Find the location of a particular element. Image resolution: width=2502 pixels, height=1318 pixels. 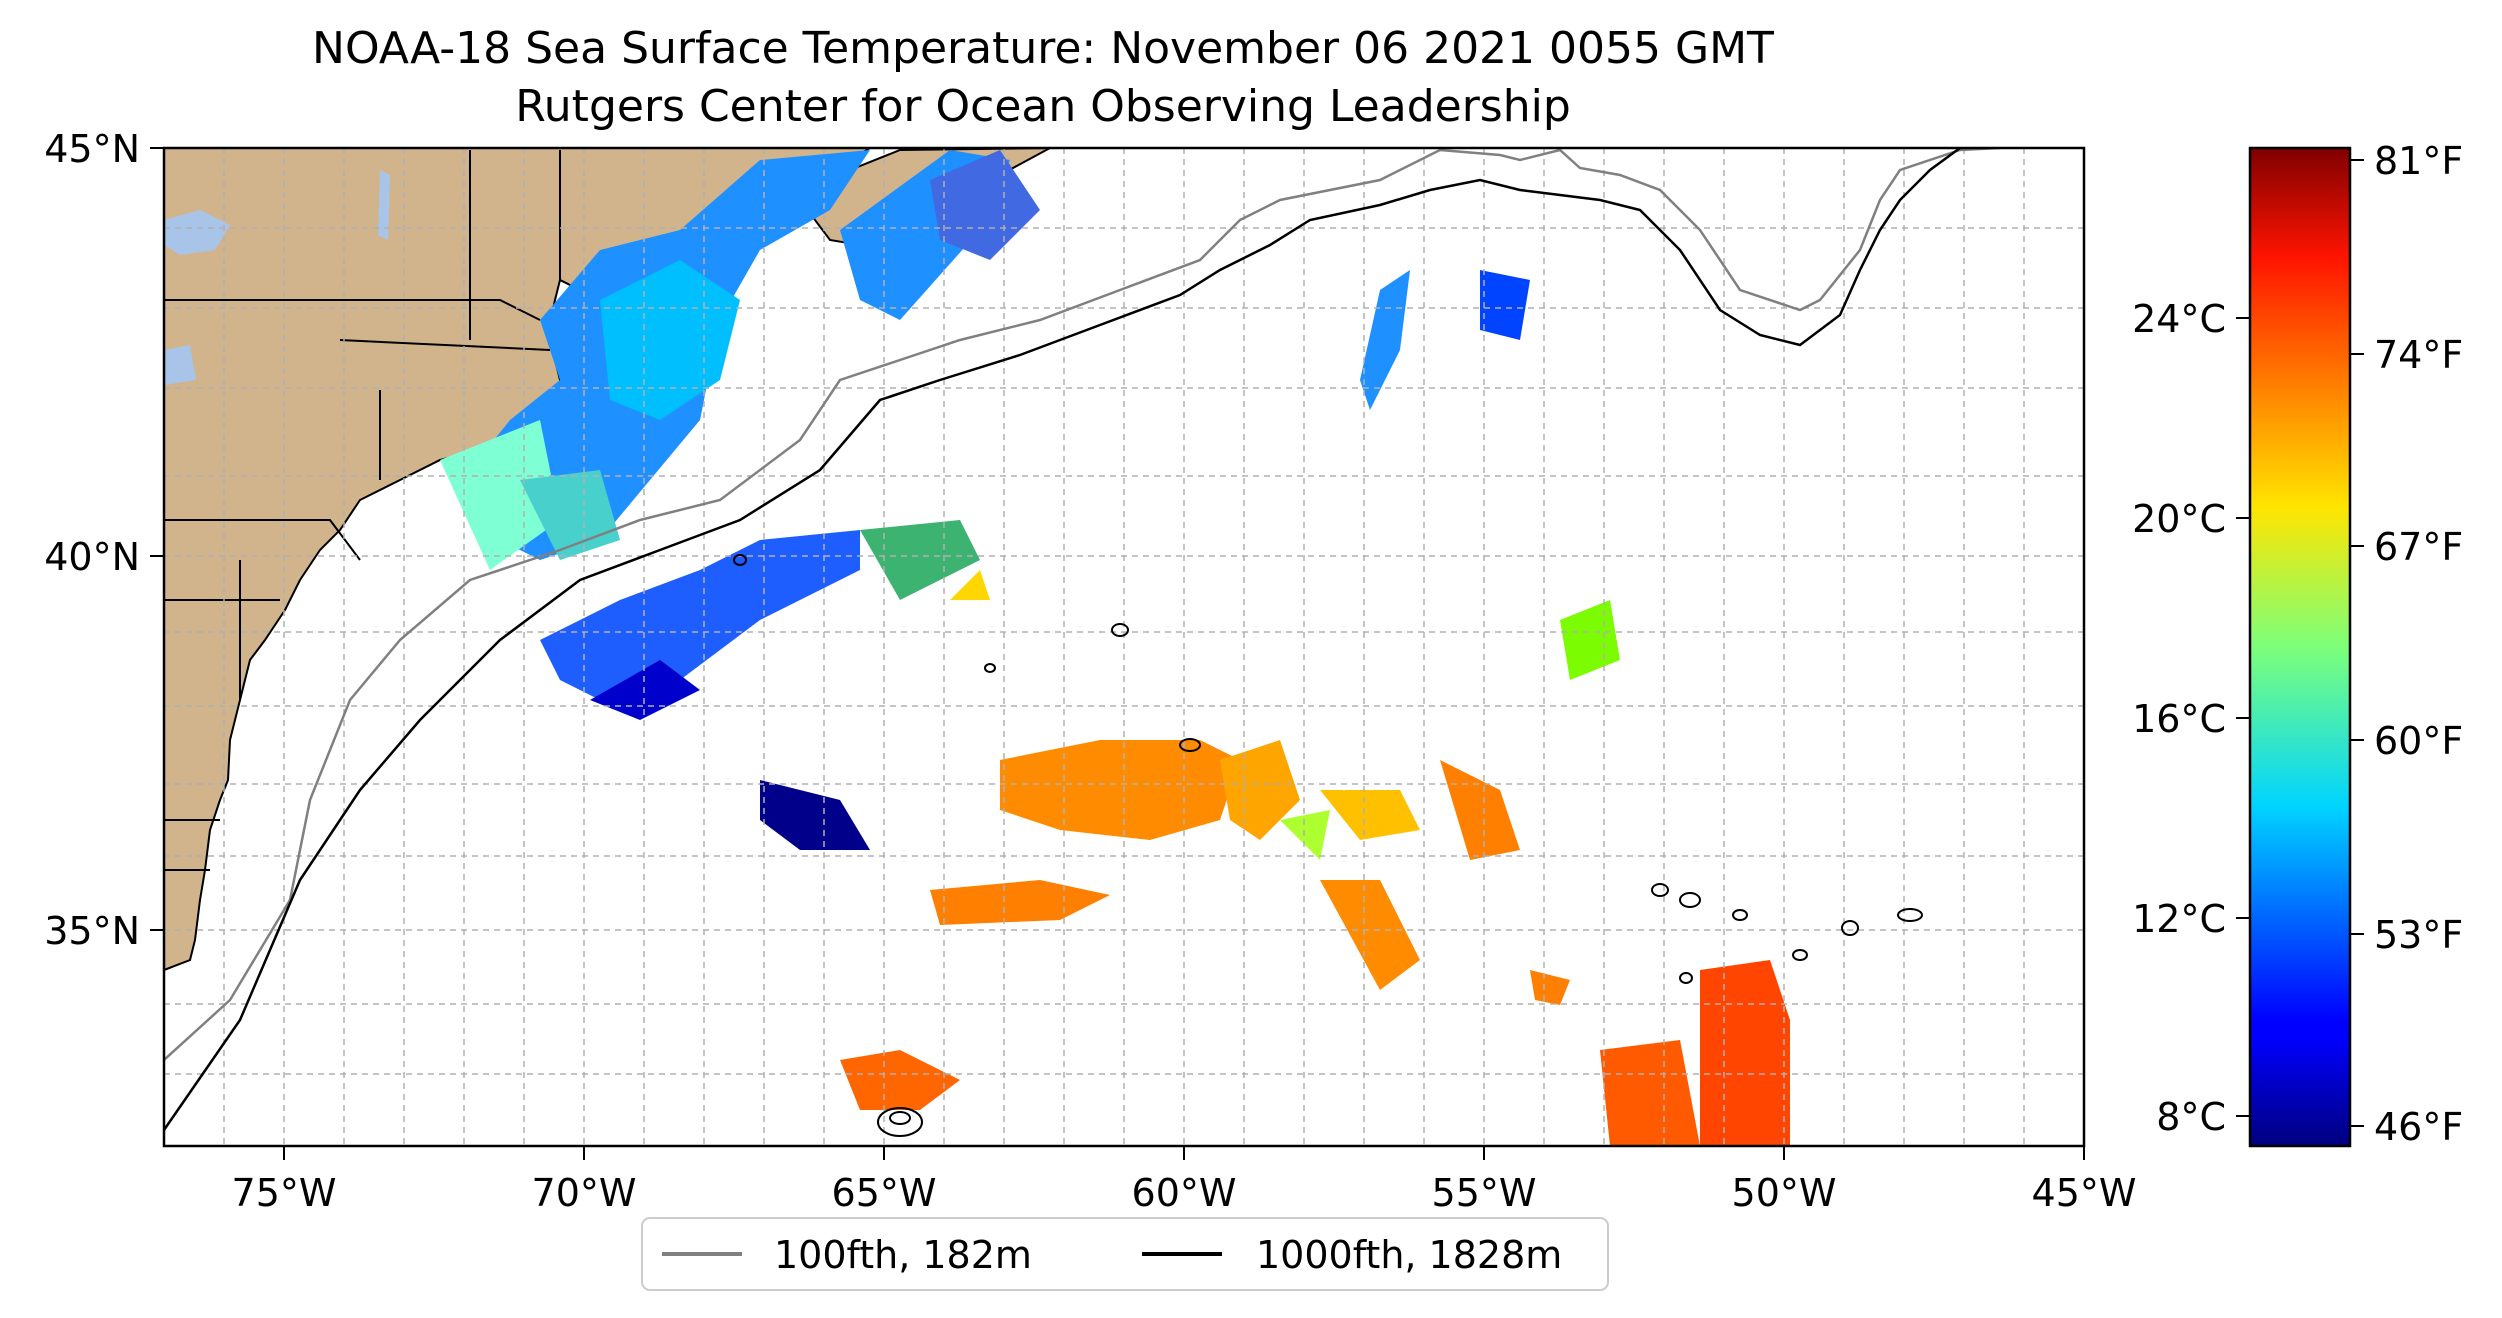

legend-label-1000fth: 1000fth, 1828m is located at coordinates (1409, 1255).